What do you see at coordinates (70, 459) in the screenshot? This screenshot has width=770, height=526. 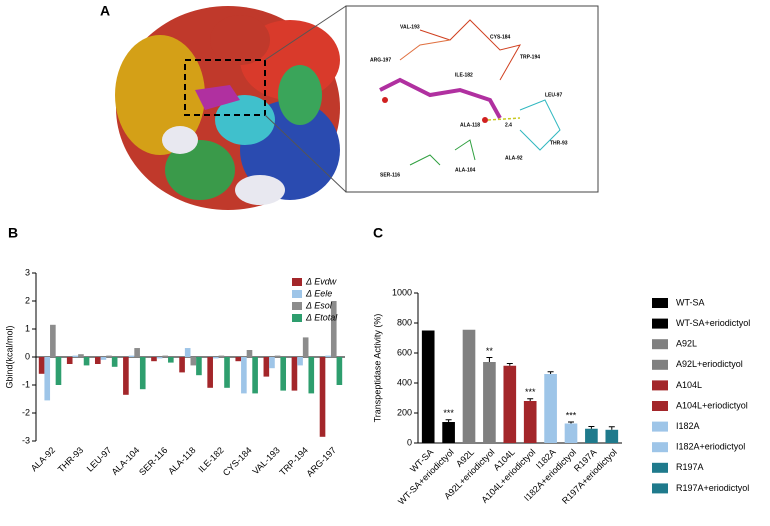 I see `x-tick-label: THR-93` at bounding box center [70, 459].